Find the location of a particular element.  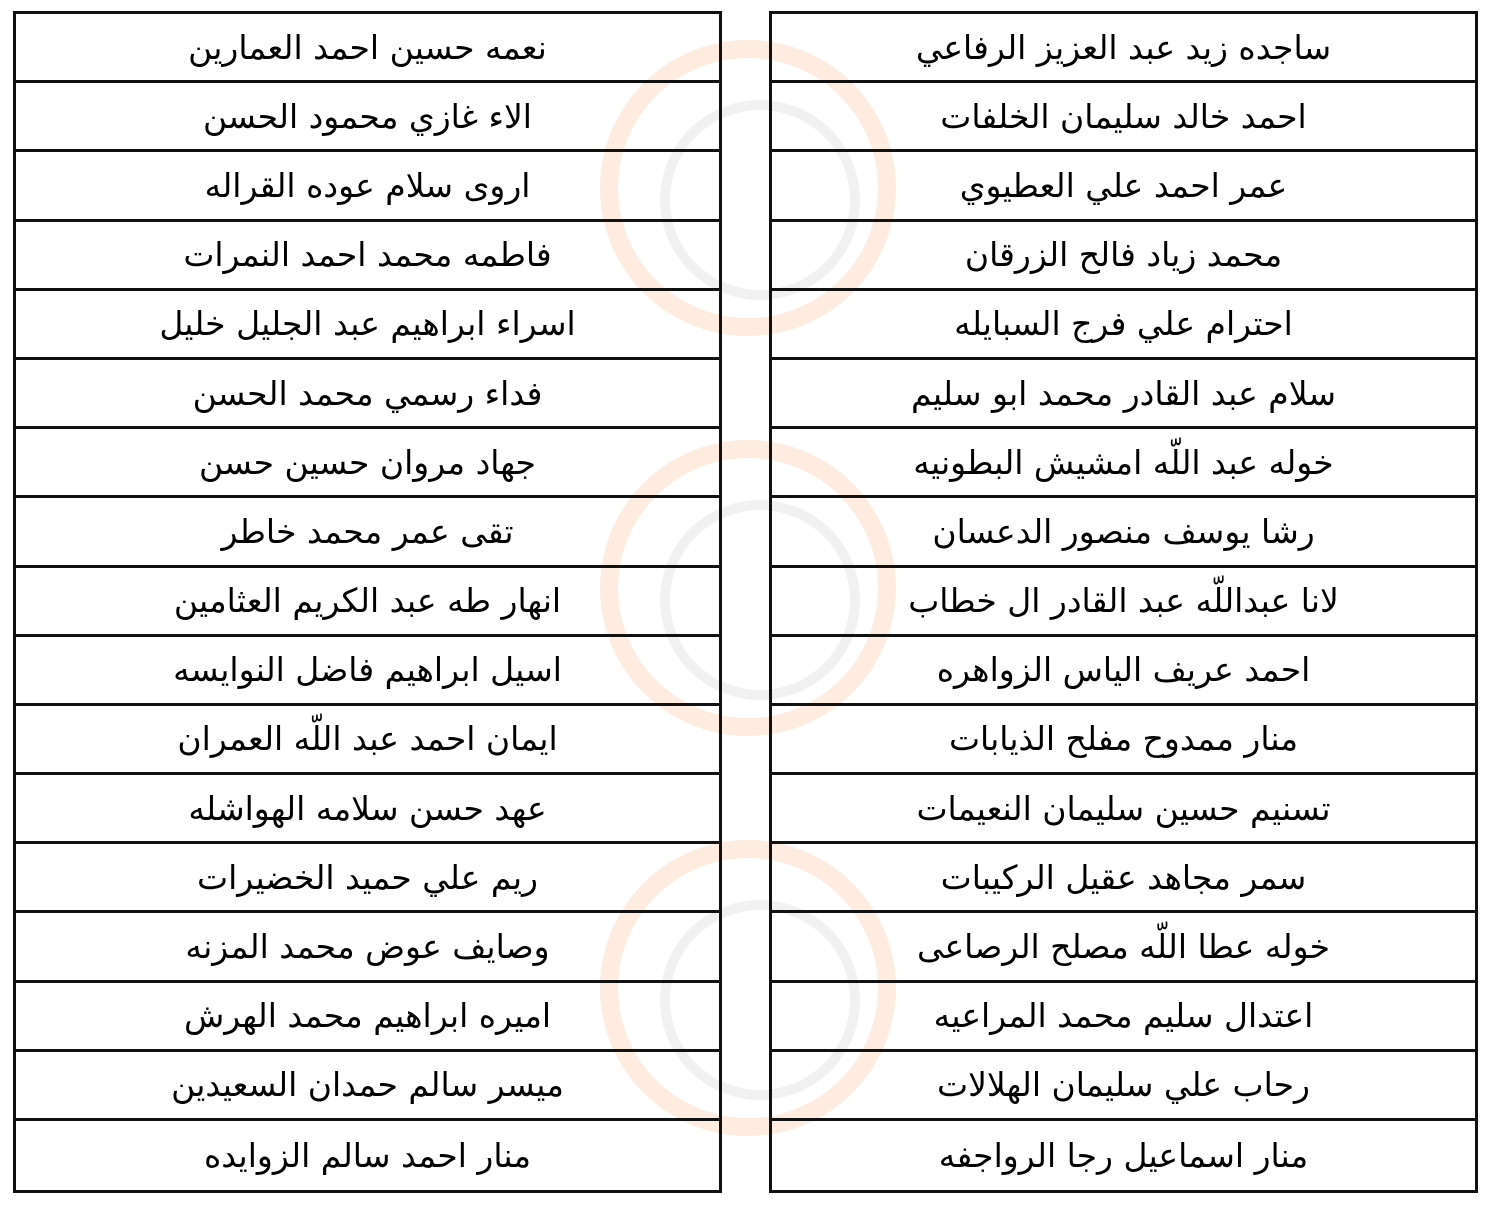

person-name: لانا عبداللّه عبد القادر ال خطاب is located at coordinates (1123, 601).